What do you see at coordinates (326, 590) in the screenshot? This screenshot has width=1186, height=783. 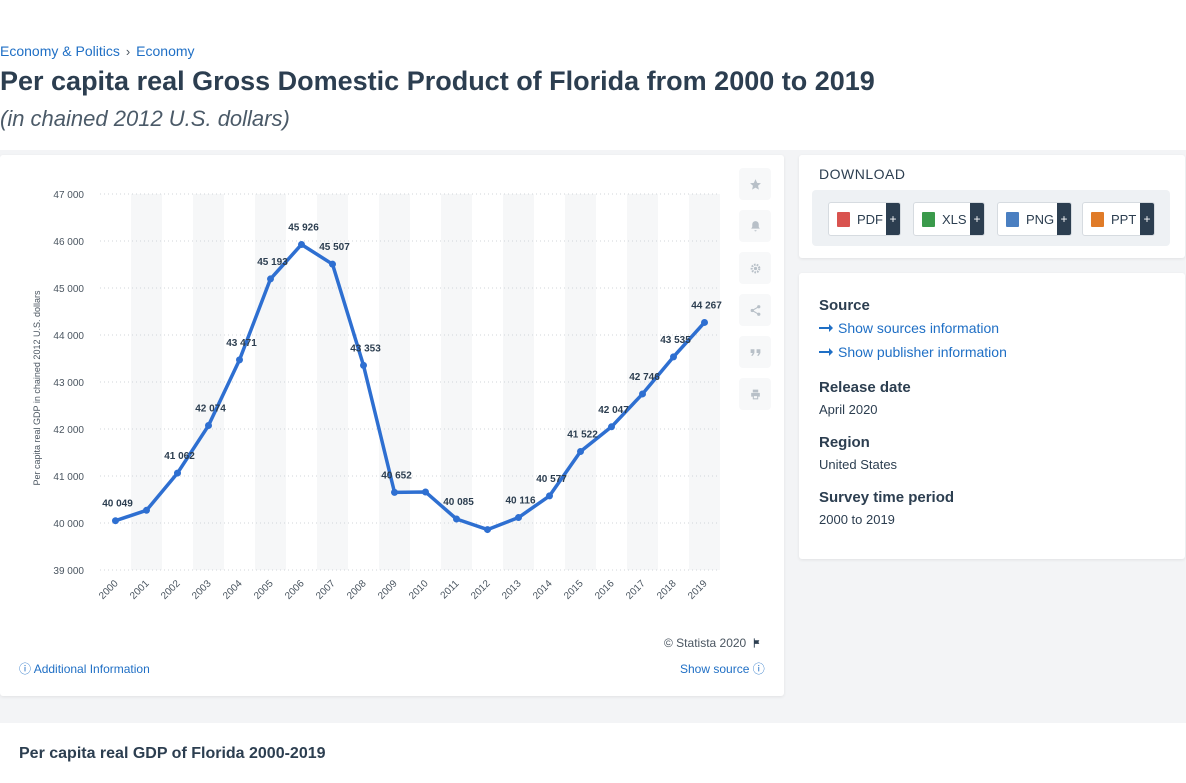 I see `x-tick-label: 2007` at bounding box center [326, 590].